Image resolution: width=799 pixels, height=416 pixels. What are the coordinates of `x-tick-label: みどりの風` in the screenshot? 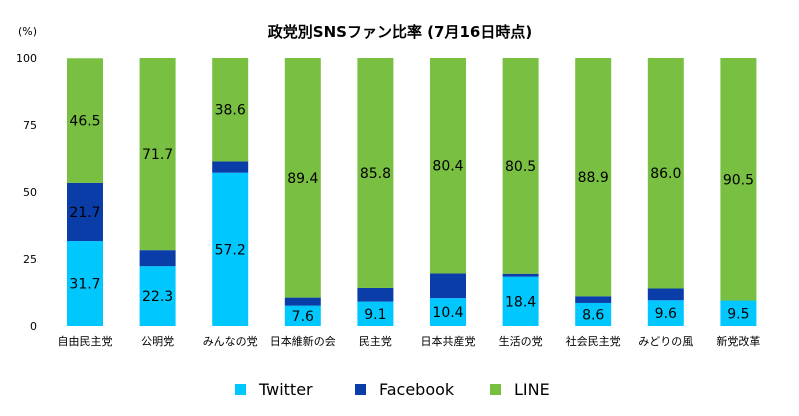 It's located at (665, 341).